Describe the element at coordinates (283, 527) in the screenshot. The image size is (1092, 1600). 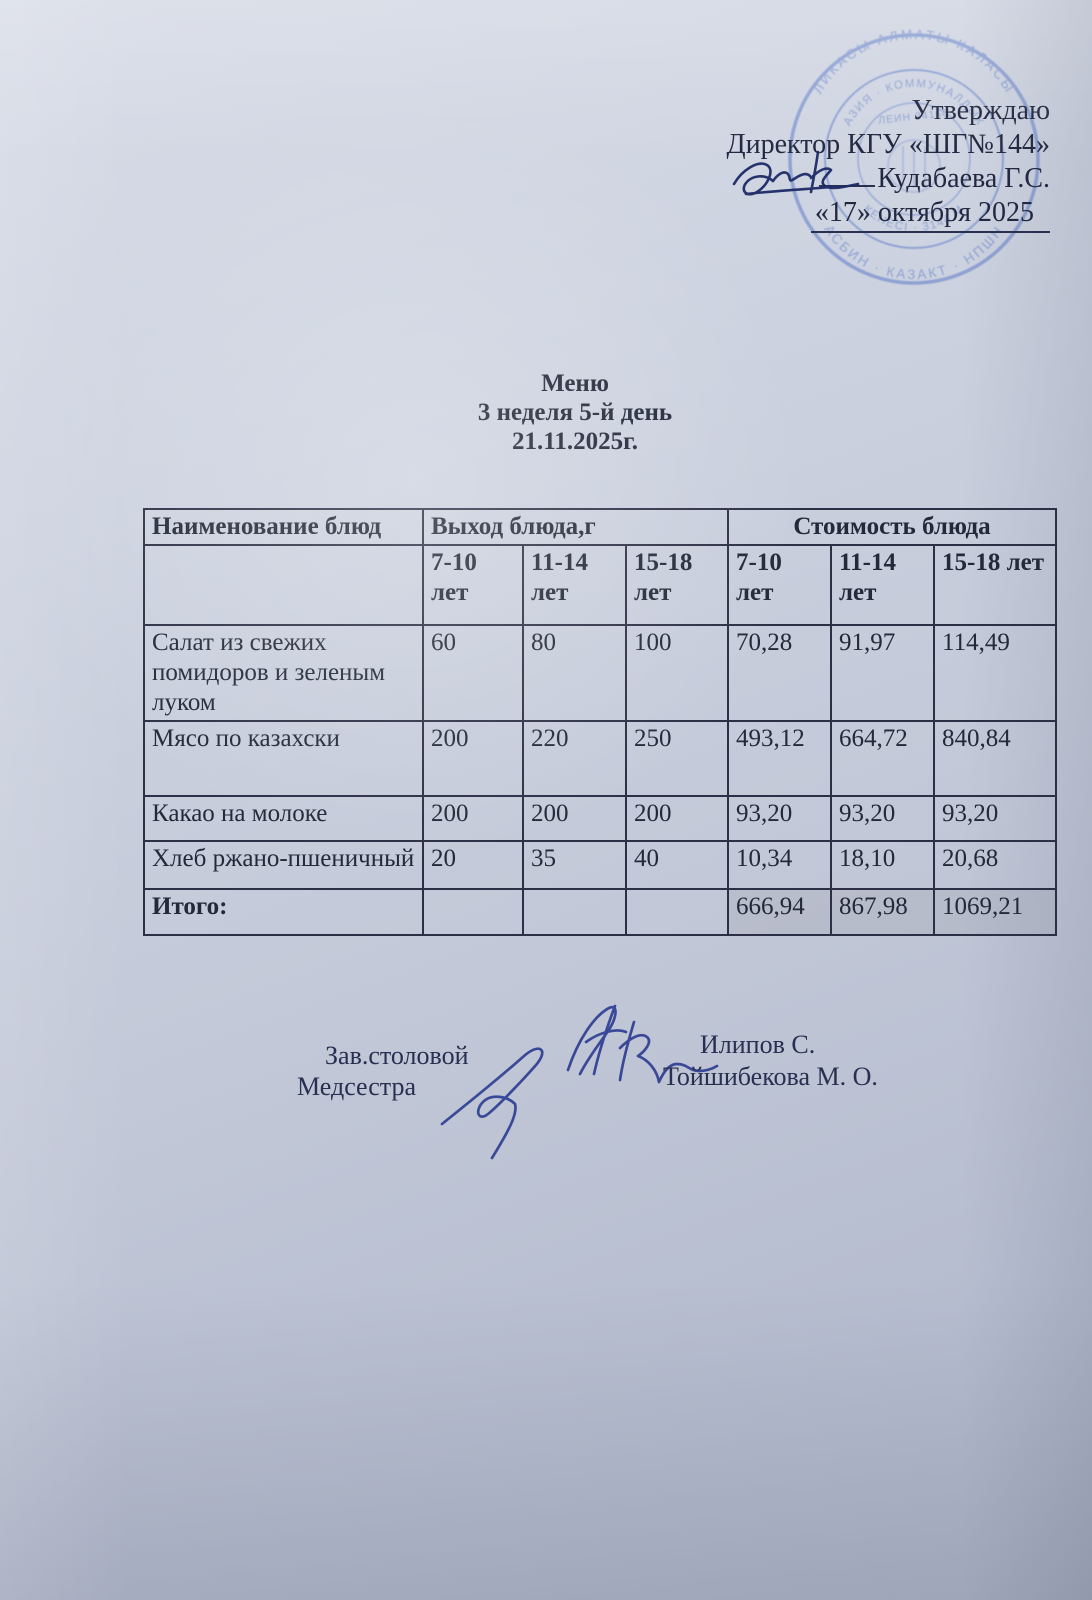
I see `header-dish-name: Наименование блюд` at that location.